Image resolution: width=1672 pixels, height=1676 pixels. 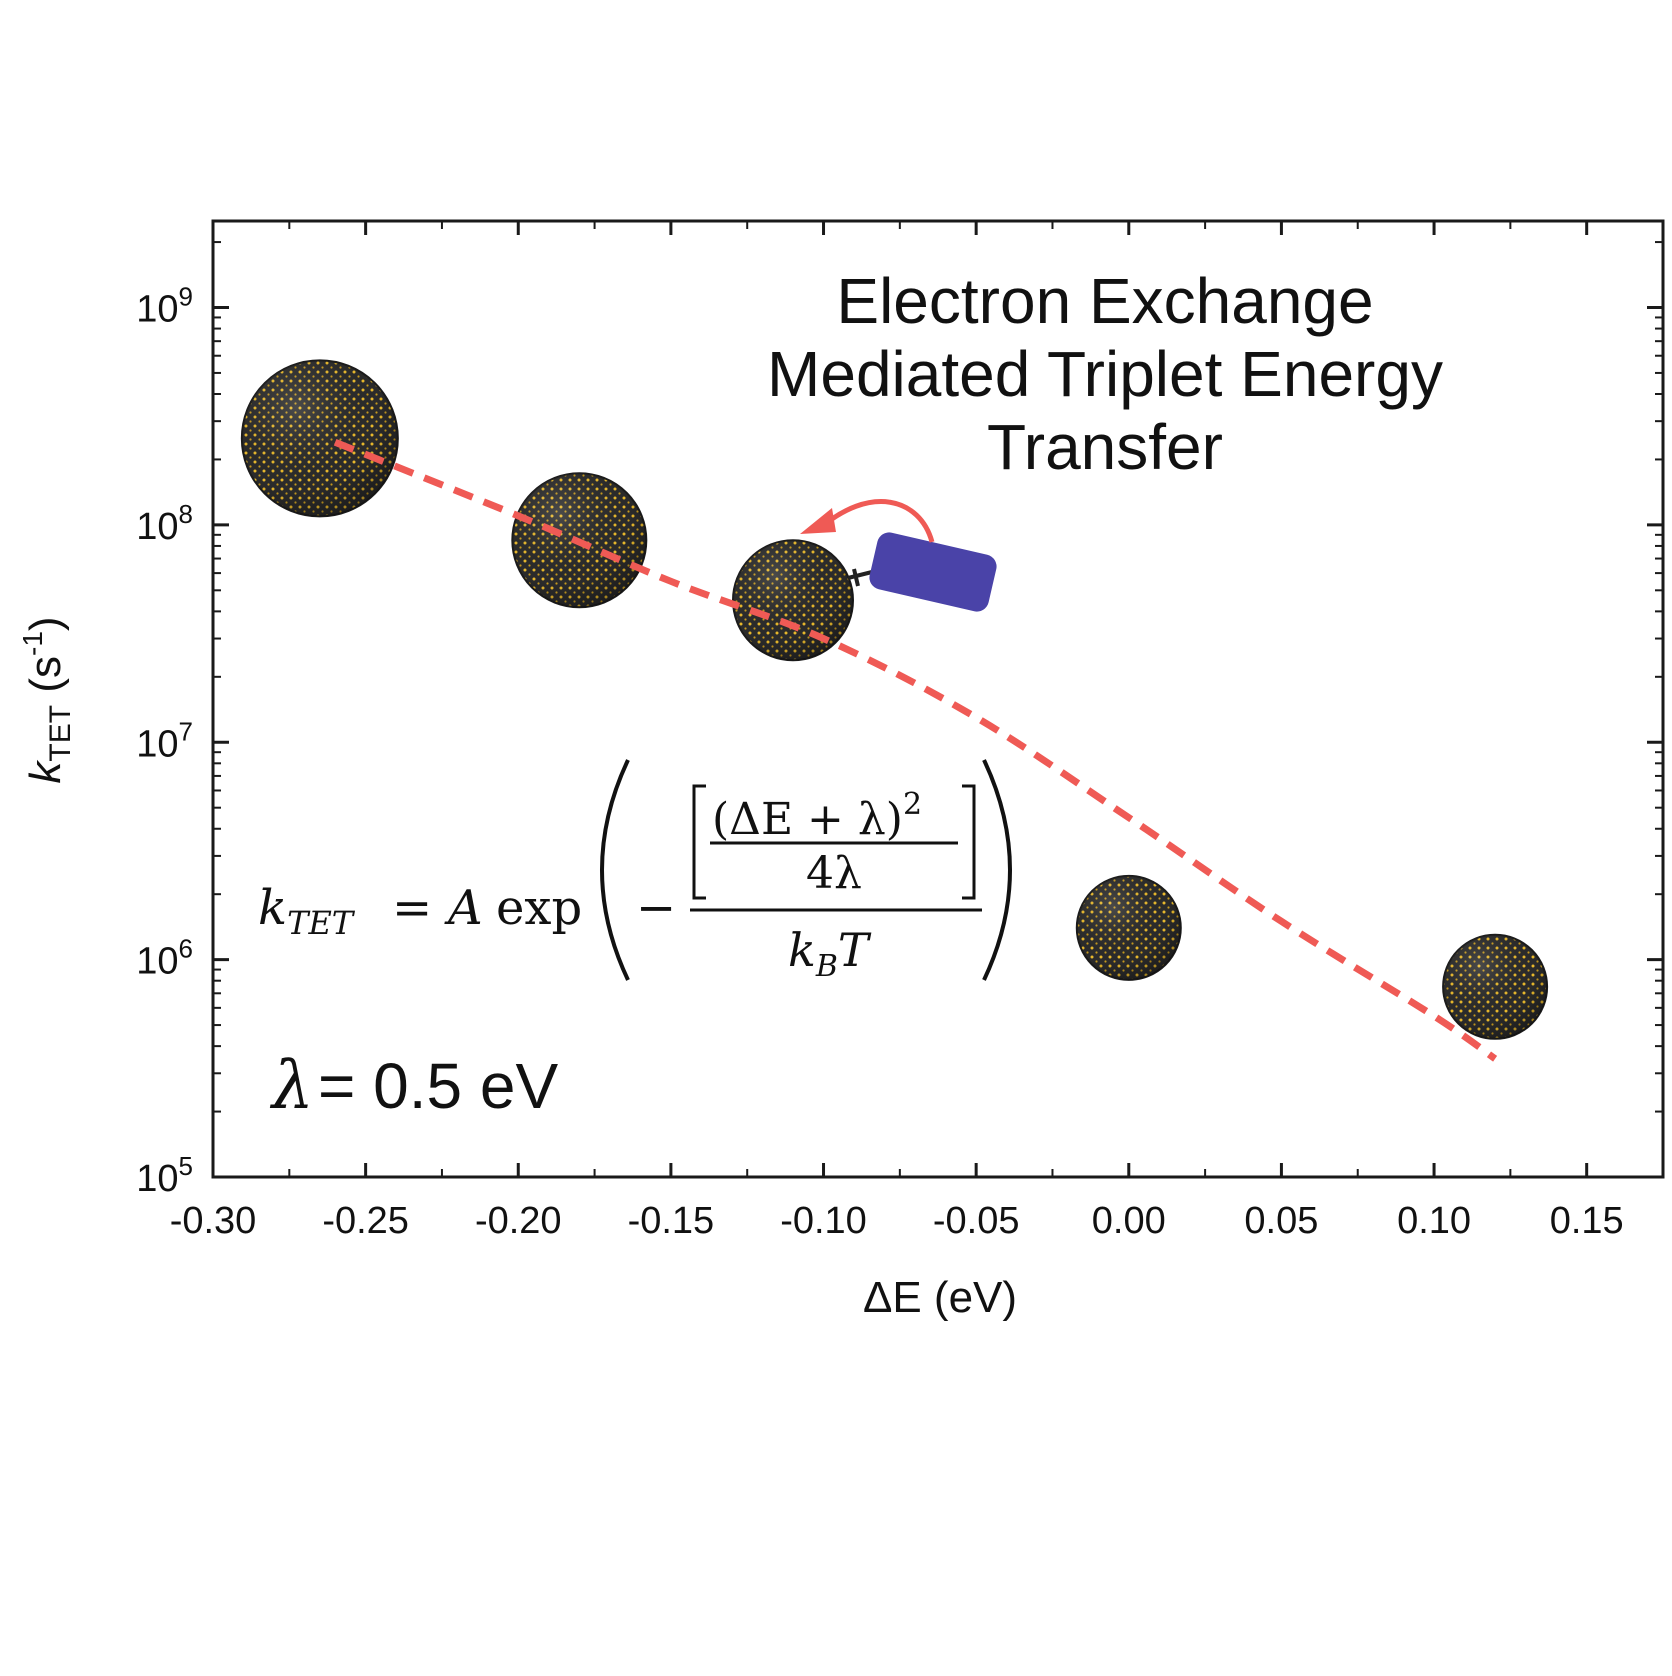 What do you see at coordinates (291, 1085) in the screenshot?
I see `lambda-symbol: λ` at bounding box center [291, 1085].